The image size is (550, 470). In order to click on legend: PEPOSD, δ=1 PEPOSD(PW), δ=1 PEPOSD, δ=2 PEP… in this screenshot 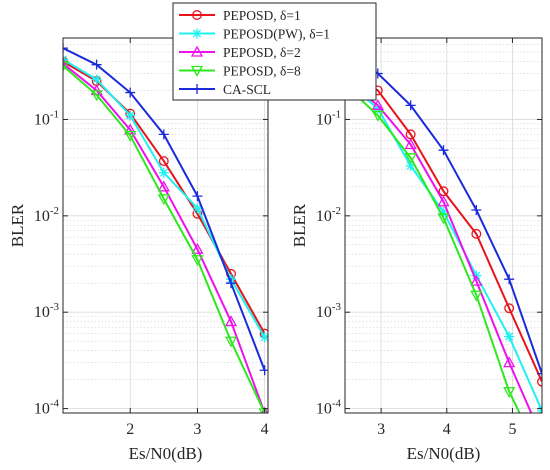, I will do `click(274, 51)`.